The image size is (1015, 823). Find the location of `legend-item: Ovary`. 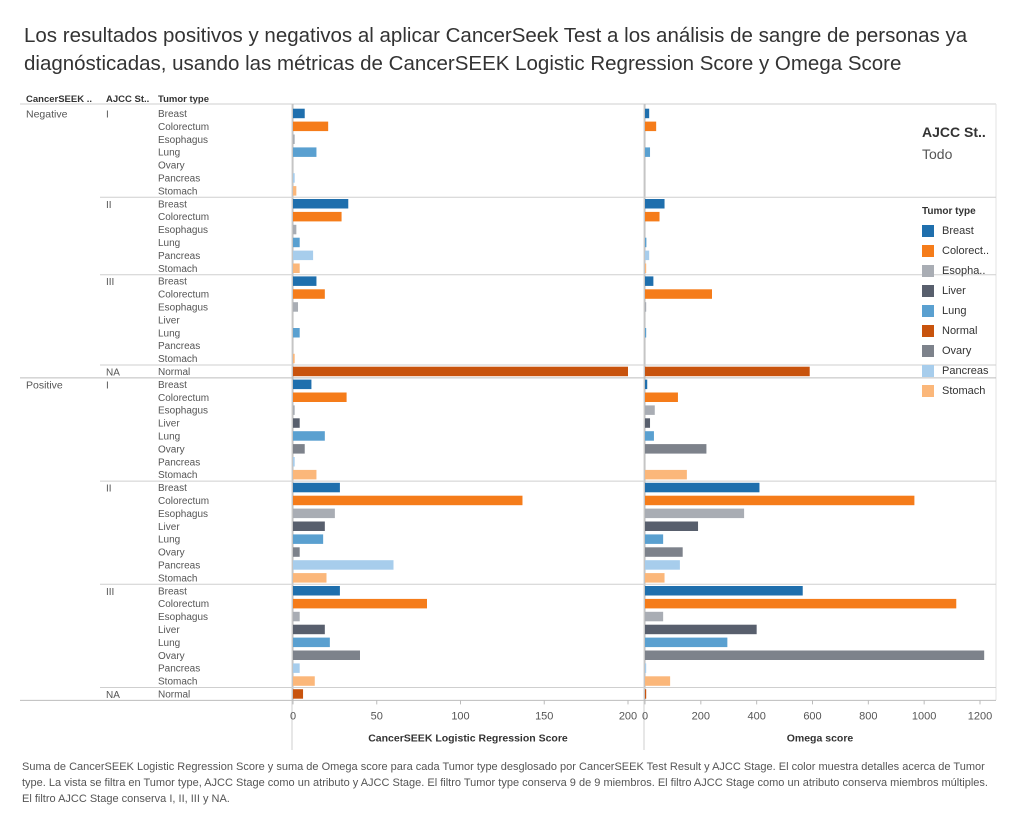

legend-item: Ovary is located at coordinates (967, 351).